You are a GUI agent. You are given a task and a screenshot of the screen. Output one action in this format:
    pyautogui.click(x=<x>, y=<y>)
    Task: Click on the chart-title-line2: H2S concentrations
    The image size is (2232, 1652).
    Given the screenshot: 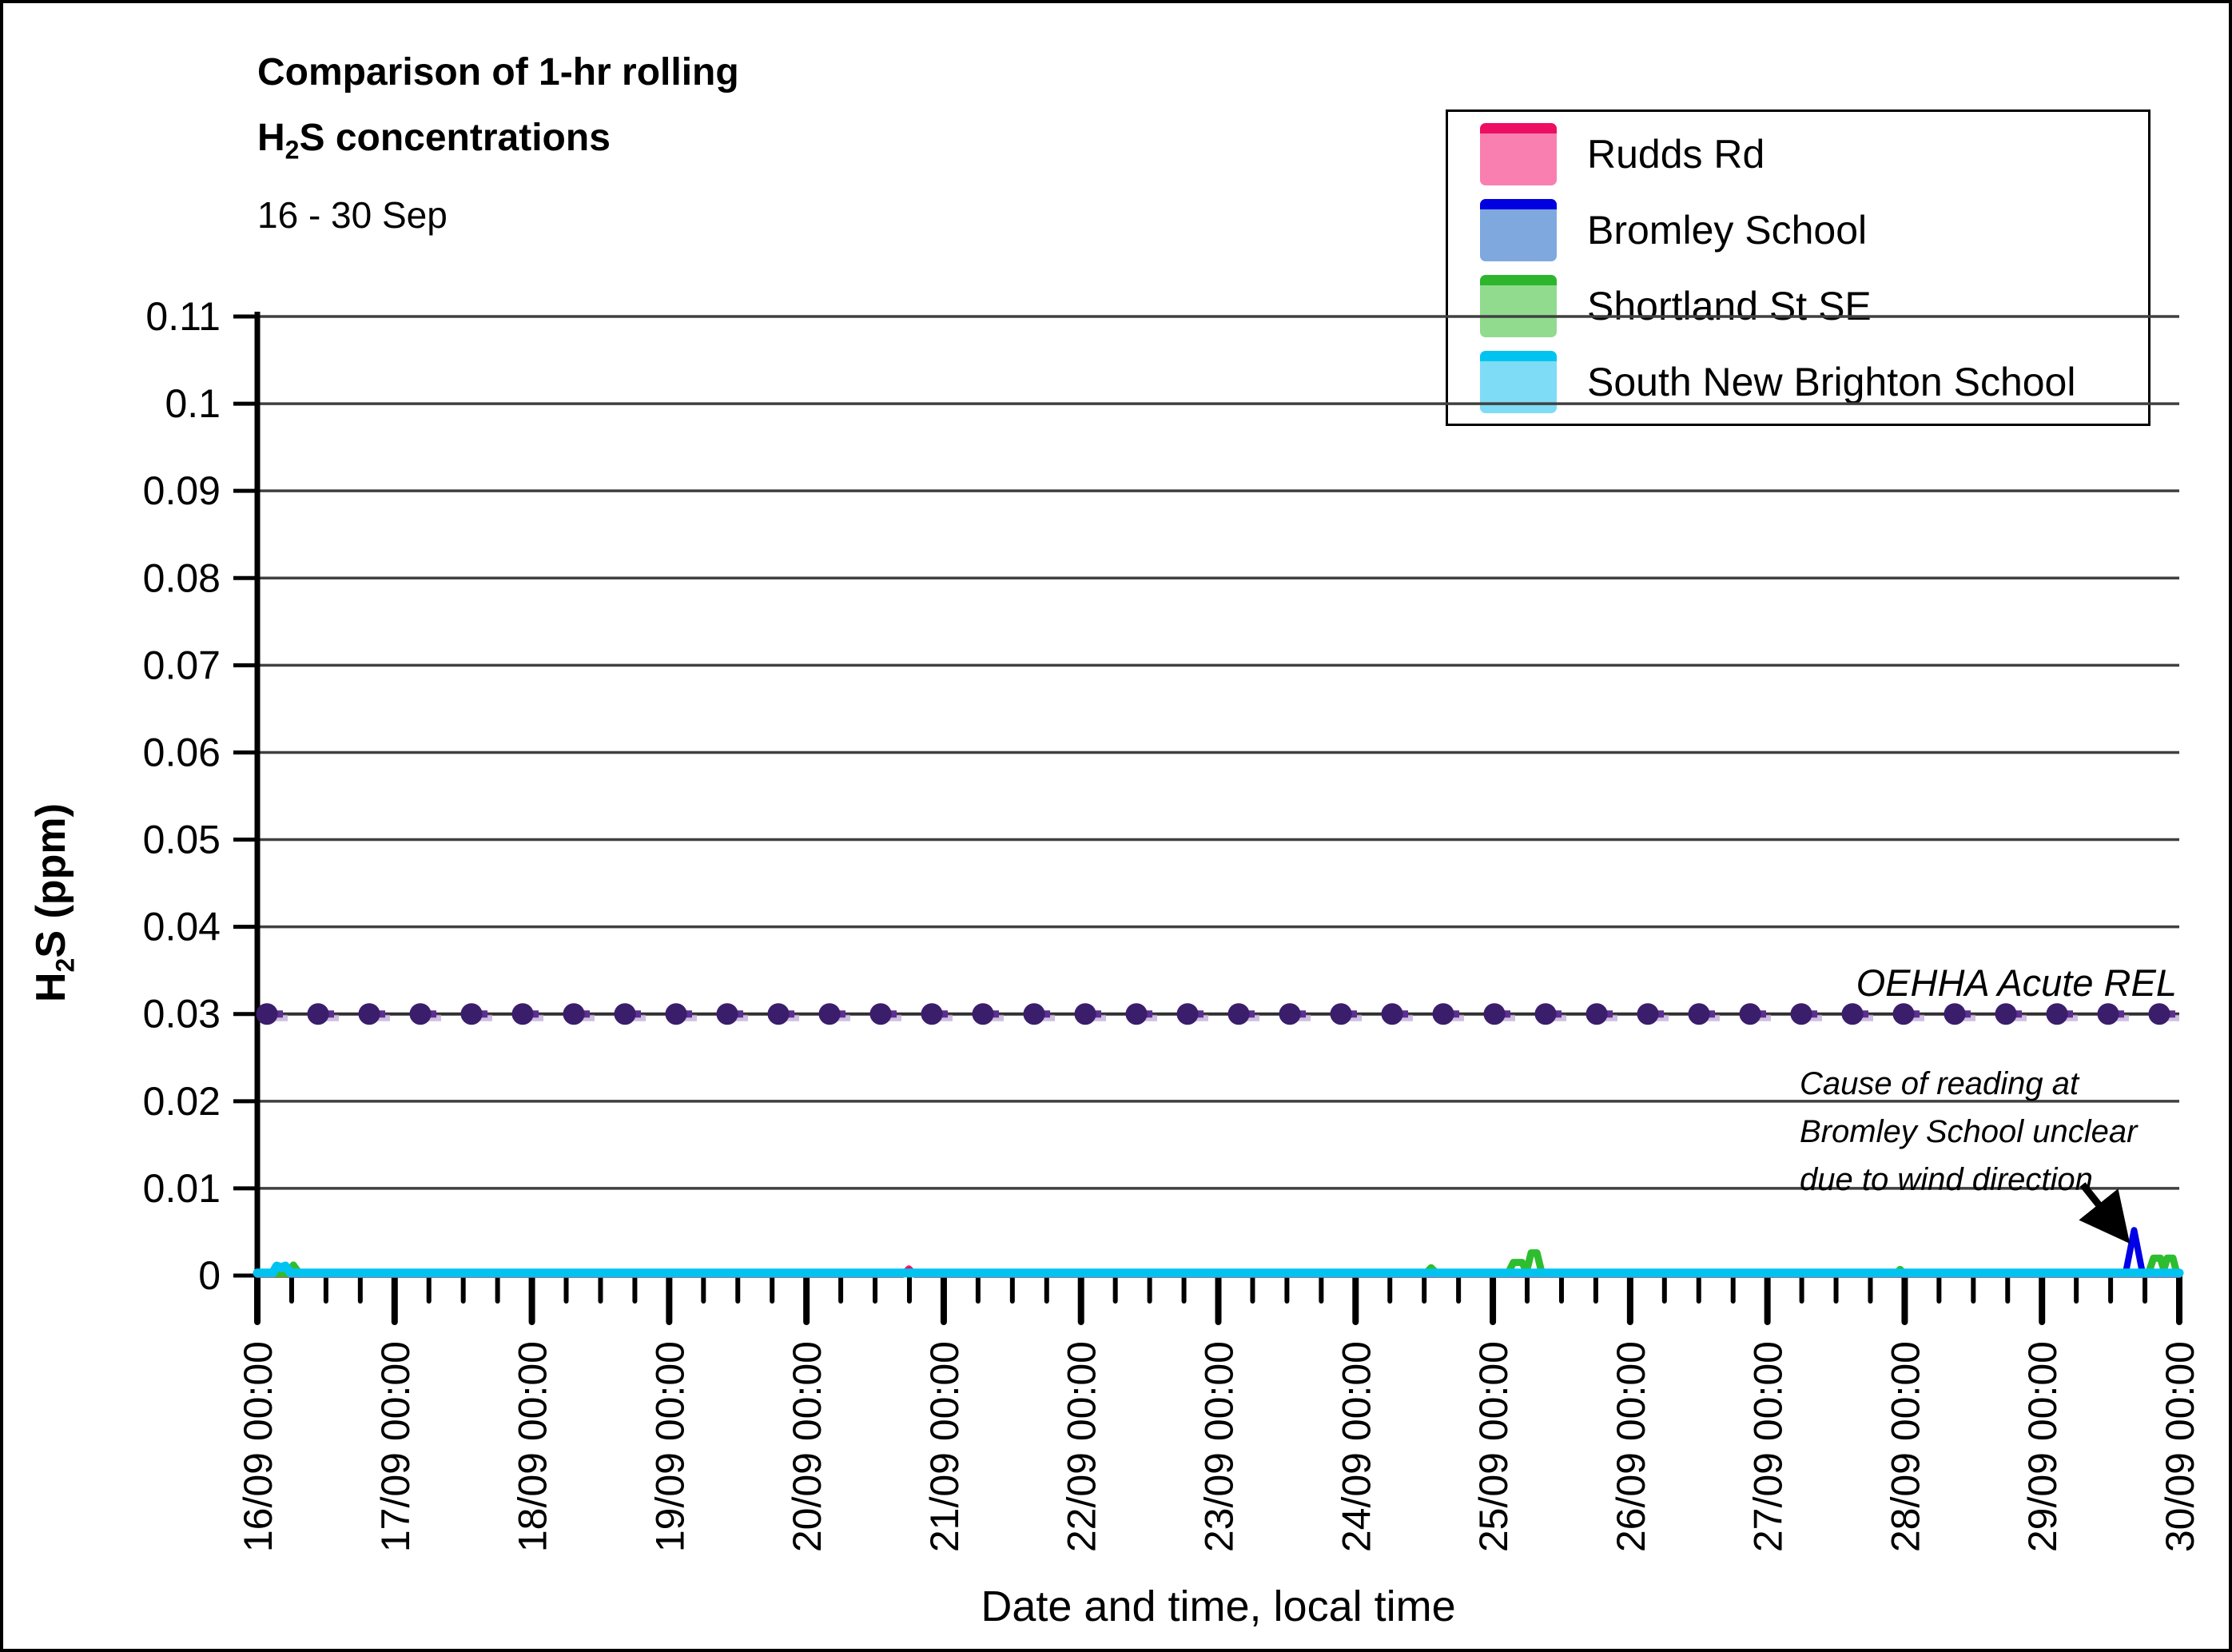 What is the action you would take?
    pyautogui.click(x=434, y=141)
    